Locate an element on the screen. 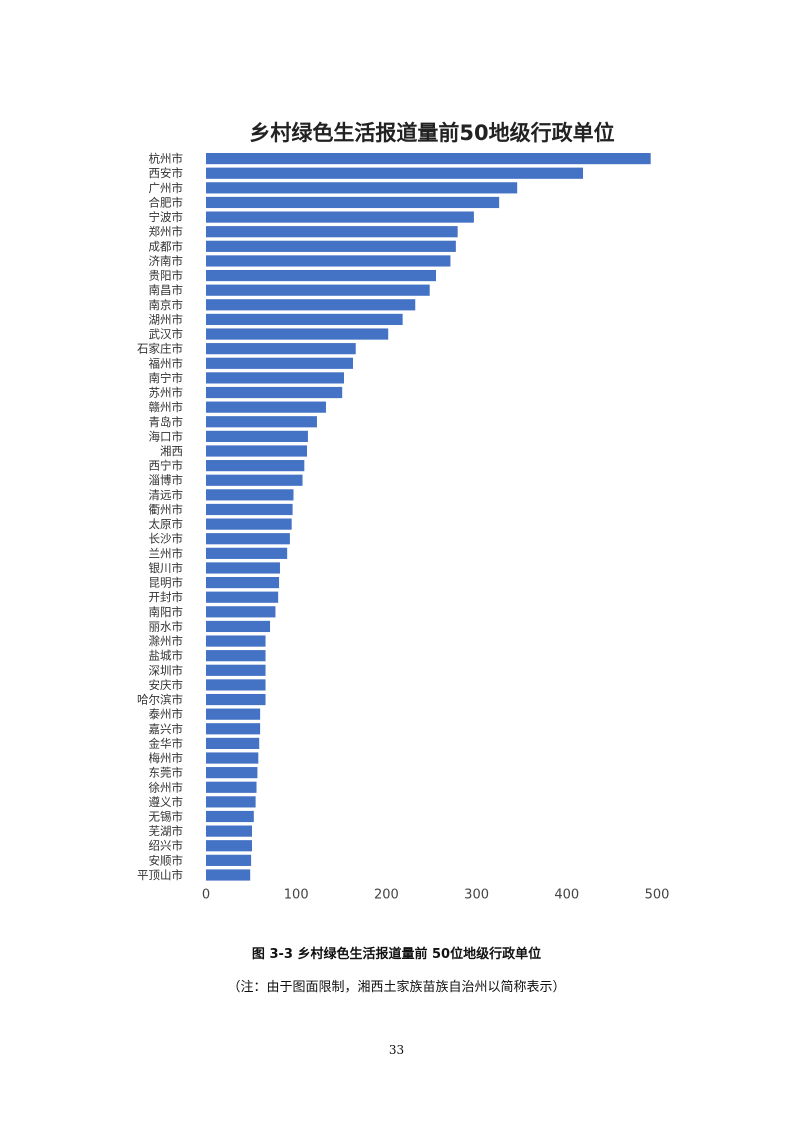  category-label: 南宁市 is located at coordinates (166, 378).